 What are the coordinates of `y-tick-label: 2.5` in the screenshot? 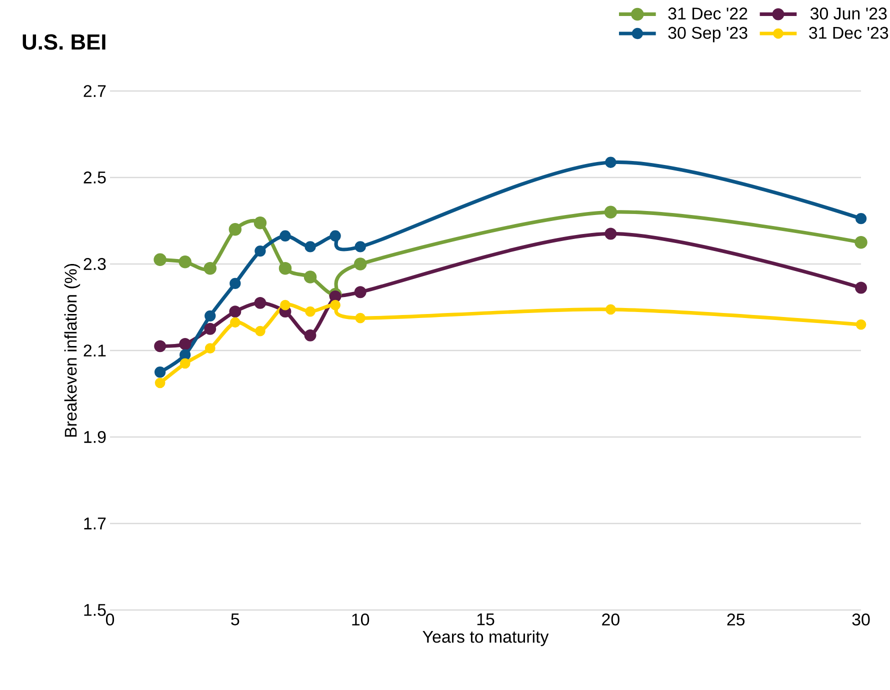 It's located at (95, 177).